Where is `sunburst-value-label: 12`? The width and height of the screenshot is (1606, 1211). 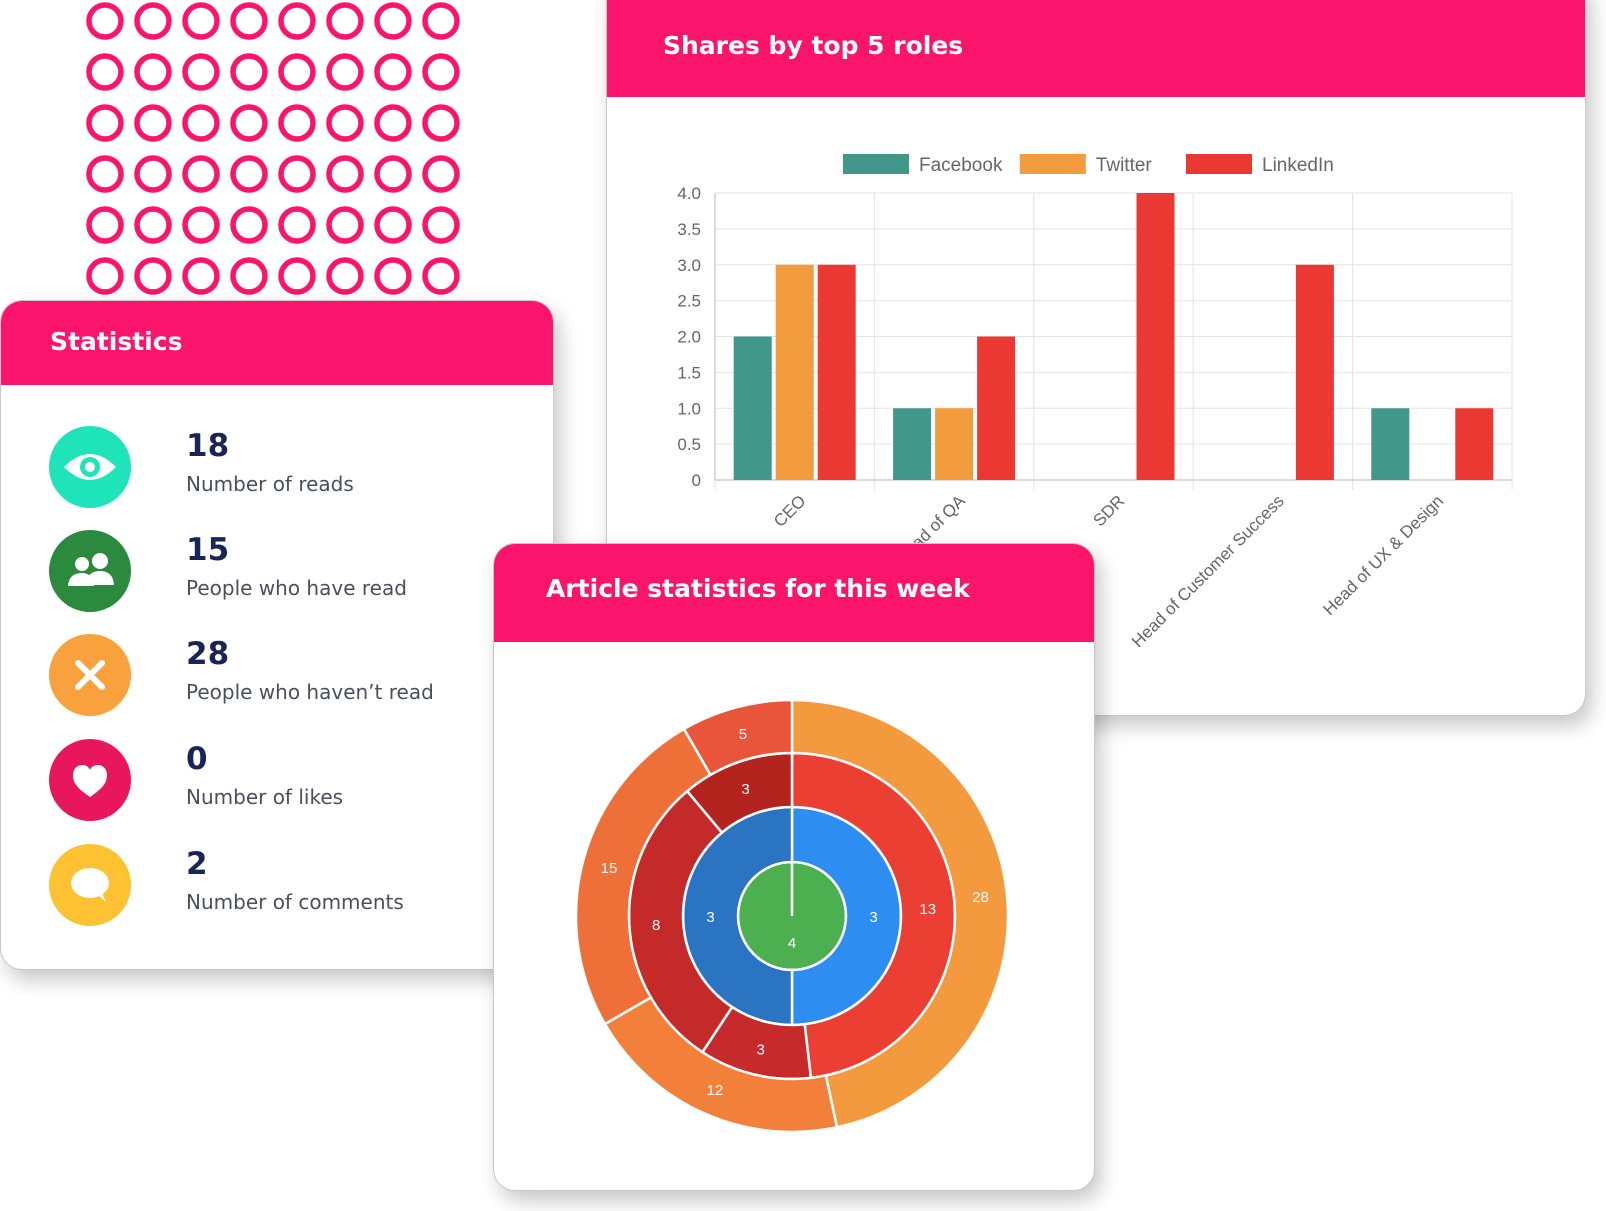 sunburst-value-label: 12 is located at coordinates (715, 1090).